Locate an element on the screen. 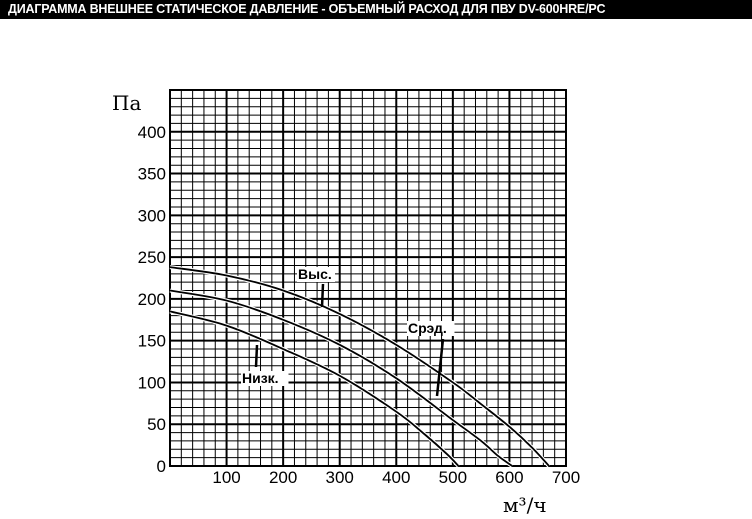 The width and height of the screenshot is (752, 519). curve-label-leader-low is located at coordinates (256, 356).